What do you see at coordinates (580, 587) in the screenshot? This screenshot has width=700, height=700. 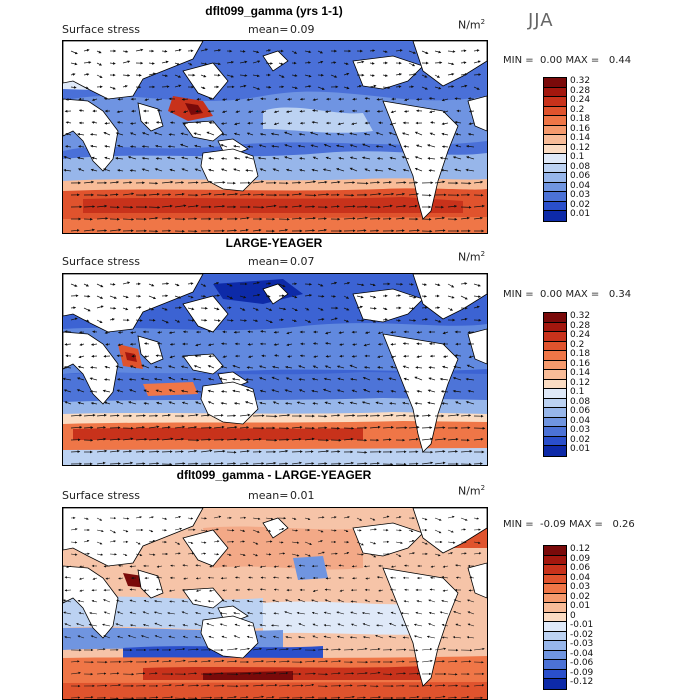 I see `colorbar-tick-label: 0.03` at bounding box center [580, 587].